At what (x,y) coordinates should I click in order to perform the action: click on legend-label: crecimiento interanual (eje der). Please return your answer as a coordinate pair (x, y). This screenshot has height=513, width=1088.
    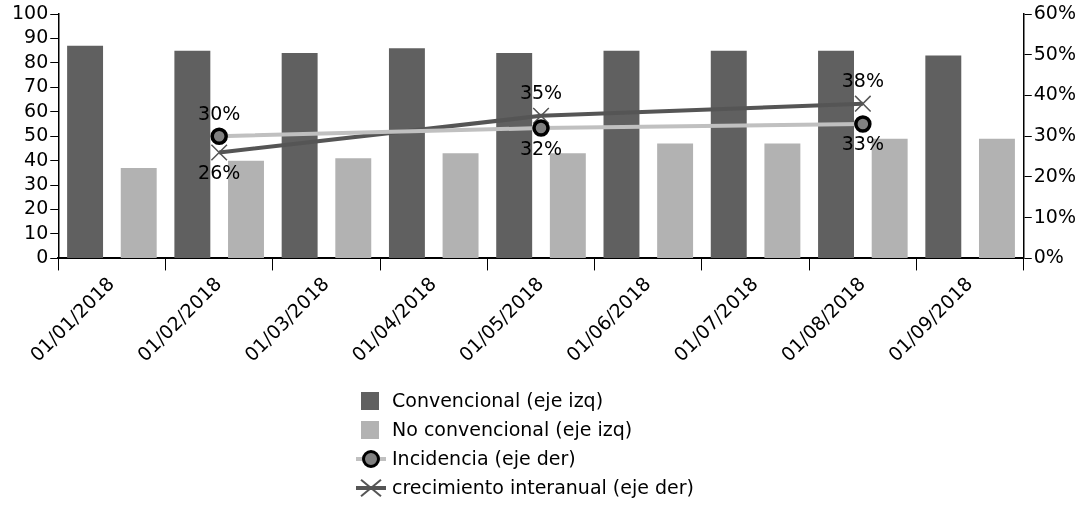
    Looking at the image, I should click on (543, 487).